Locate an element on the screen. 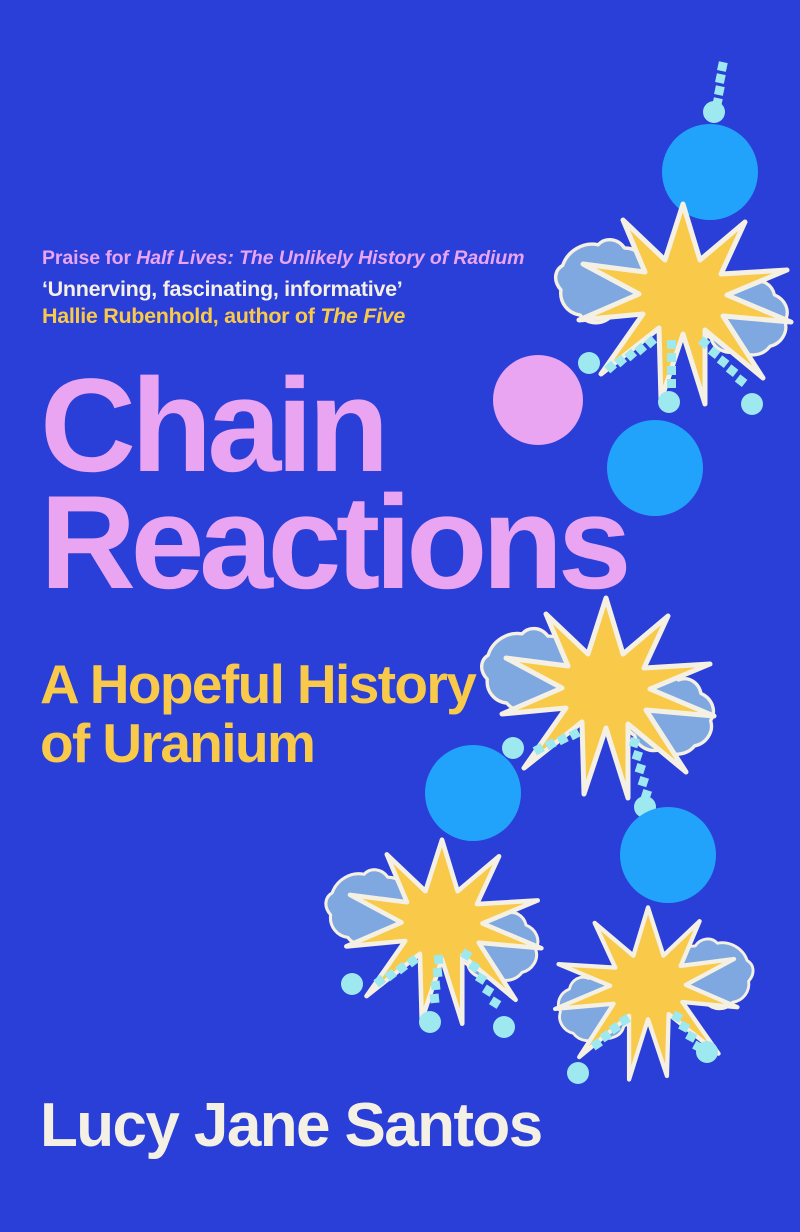 The width and height of the screenshot is (800, 1232). title-line-2: Reactions is located at coordinates (336, 543).